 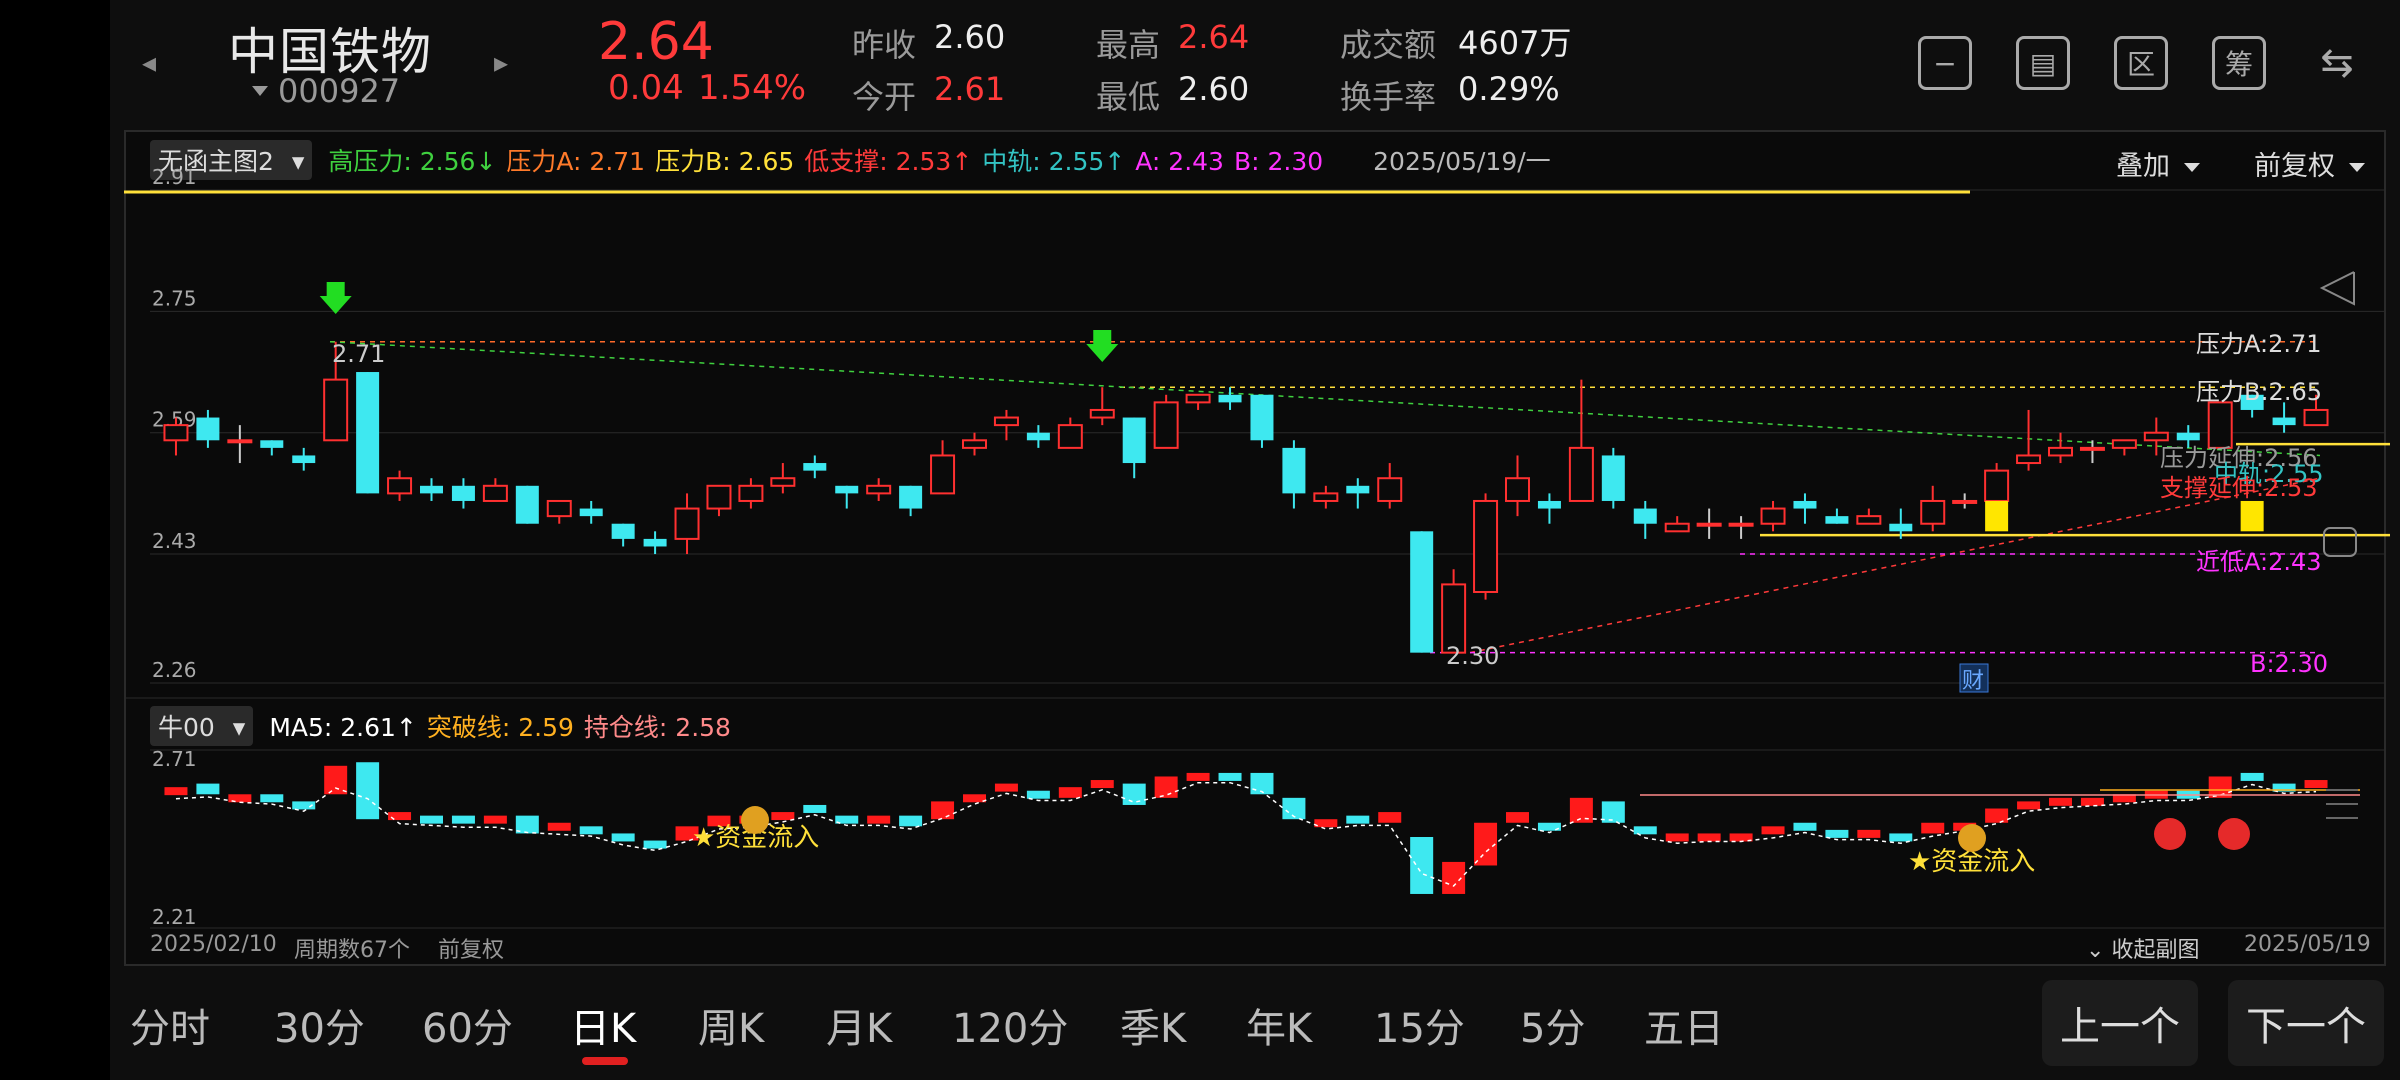 I want to click on turnover-value: 0.29%, so click(x=1509, y=89).